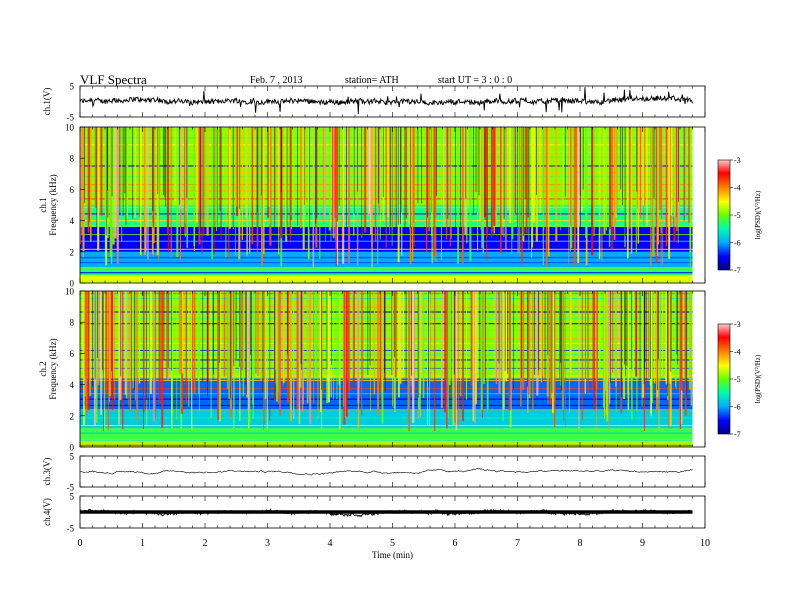  I want to click on start-time-label: start UT = 3 : 0 : 0, so click(475, 80).